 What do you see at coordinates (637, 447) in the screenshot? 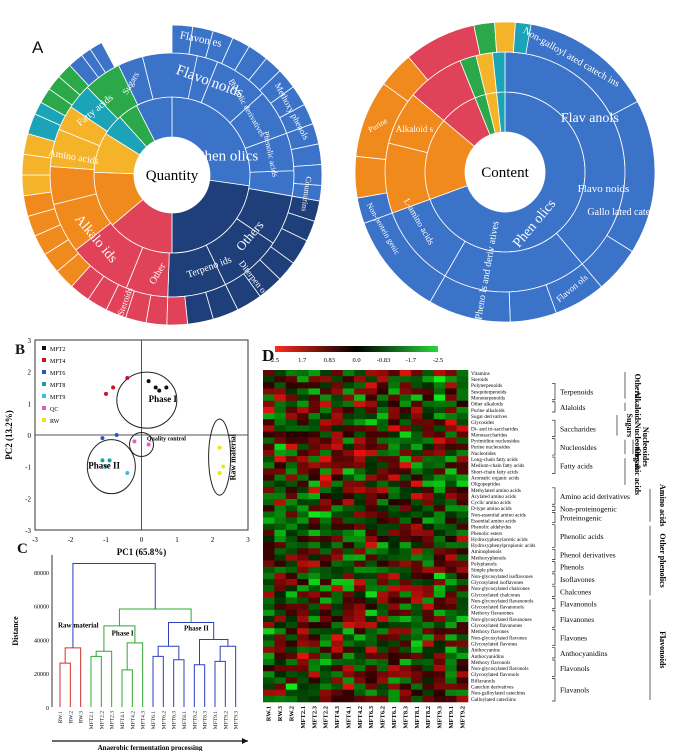
I see `heatmap-supergroup-label: Nucleotides &` at bounding box center [637, 447].